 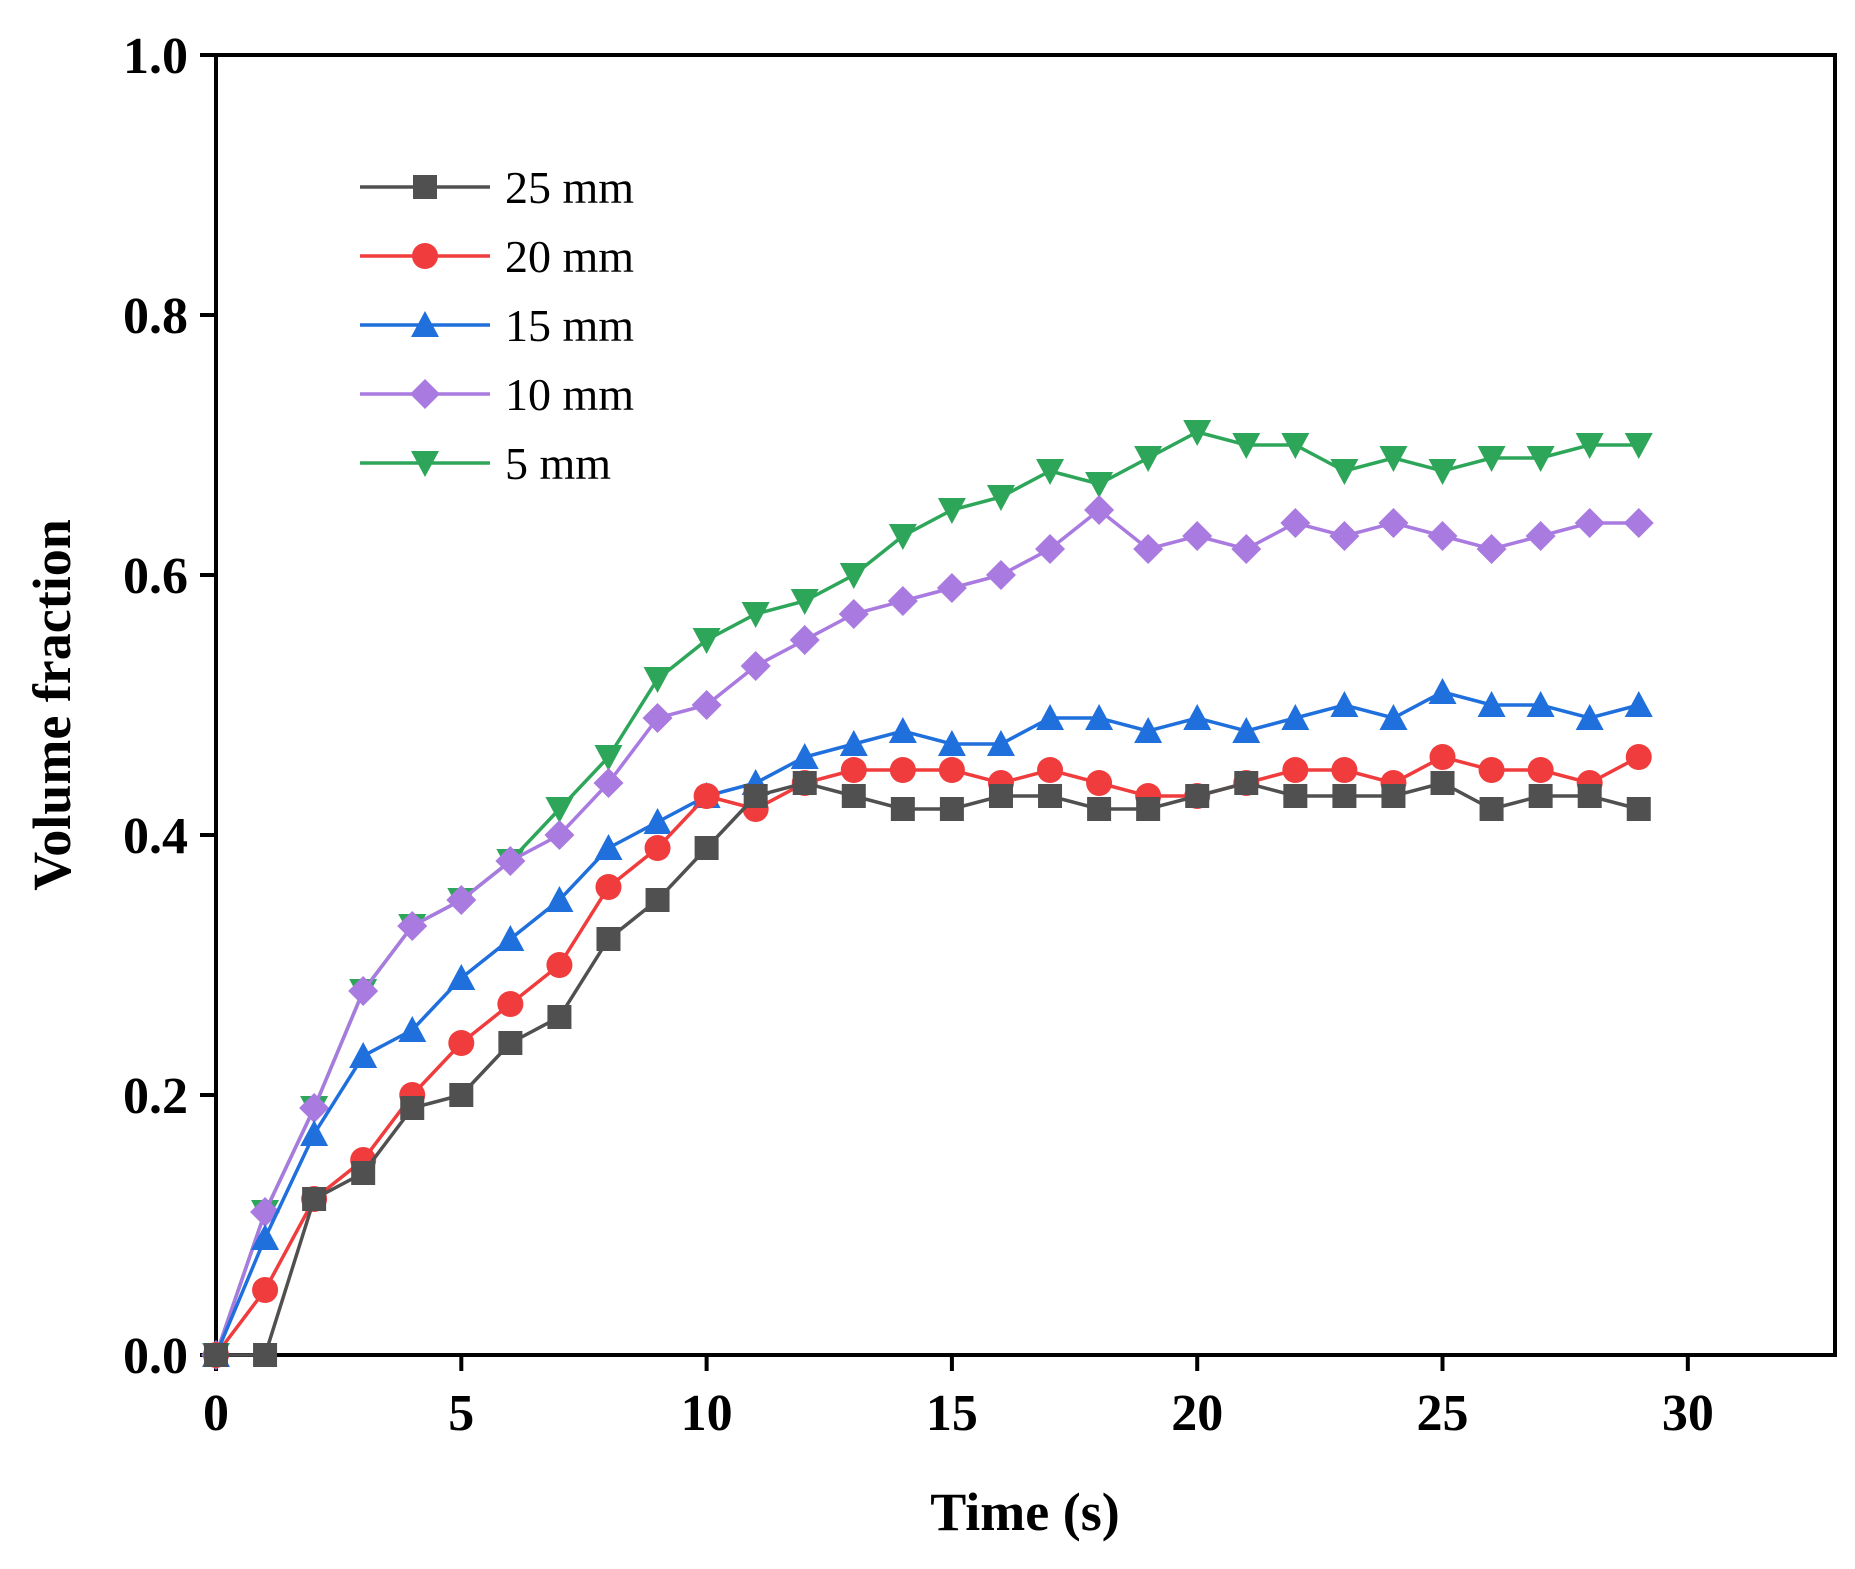 I want to click on y-tick-label: 1.0, so click(x=155, y=56).